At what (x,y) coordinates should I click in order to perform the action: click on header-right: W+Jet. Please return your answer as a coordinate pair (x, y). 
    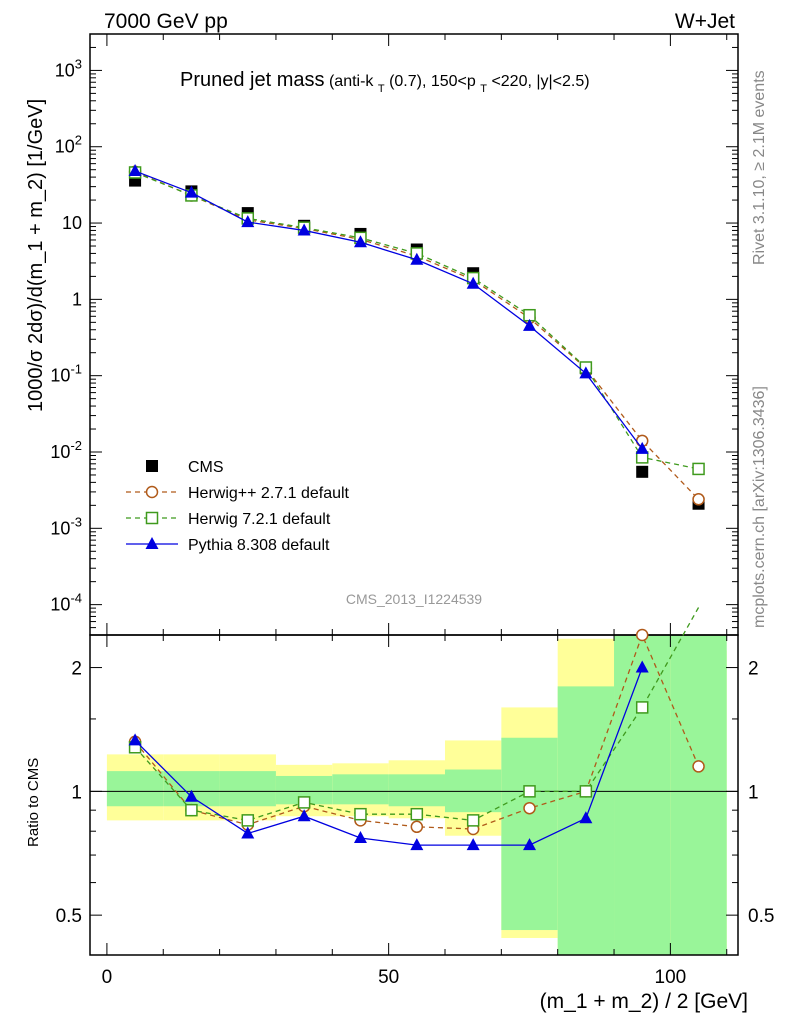
    Looking at the image, I should click on (705, 21).